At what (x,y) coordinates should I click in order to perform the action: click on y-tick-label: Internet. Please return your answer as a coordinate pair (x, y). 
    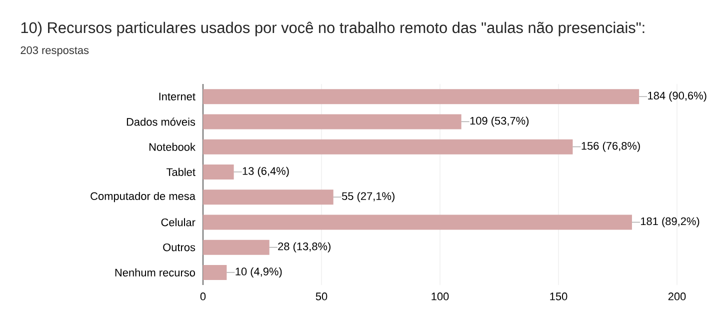
    Looking at the image, I should click on (177, 96).